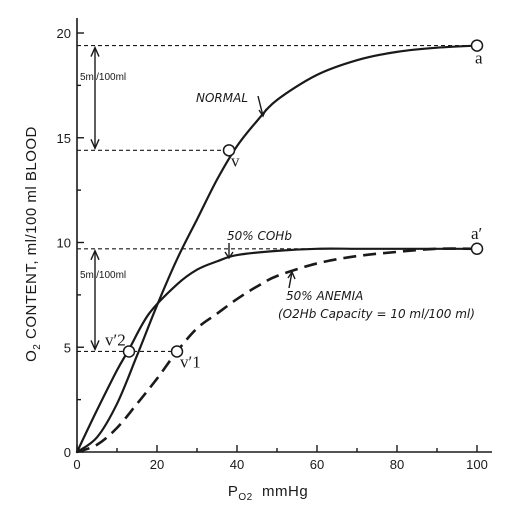 The width and height of the screenshot is (529, 511). What do you see at coordinates (95, 346) in the screenshot?
I see `gap-arrow-bottom-head-down` at bounding box center [95, 346].